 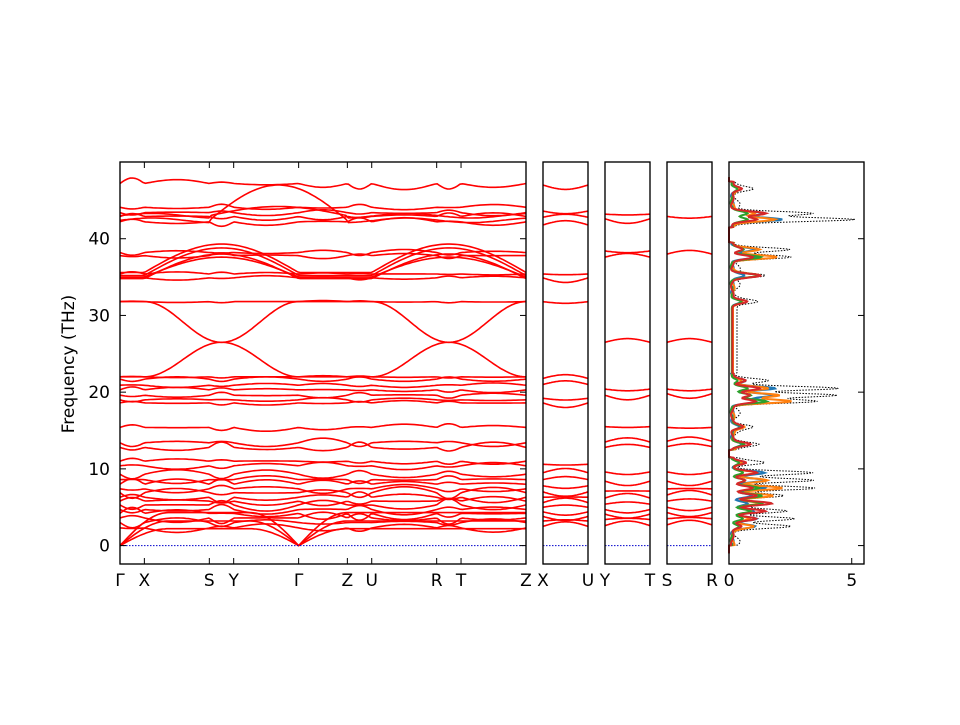 I want to click on dos-x-tick-label: 5, so click(x=851, y=581).